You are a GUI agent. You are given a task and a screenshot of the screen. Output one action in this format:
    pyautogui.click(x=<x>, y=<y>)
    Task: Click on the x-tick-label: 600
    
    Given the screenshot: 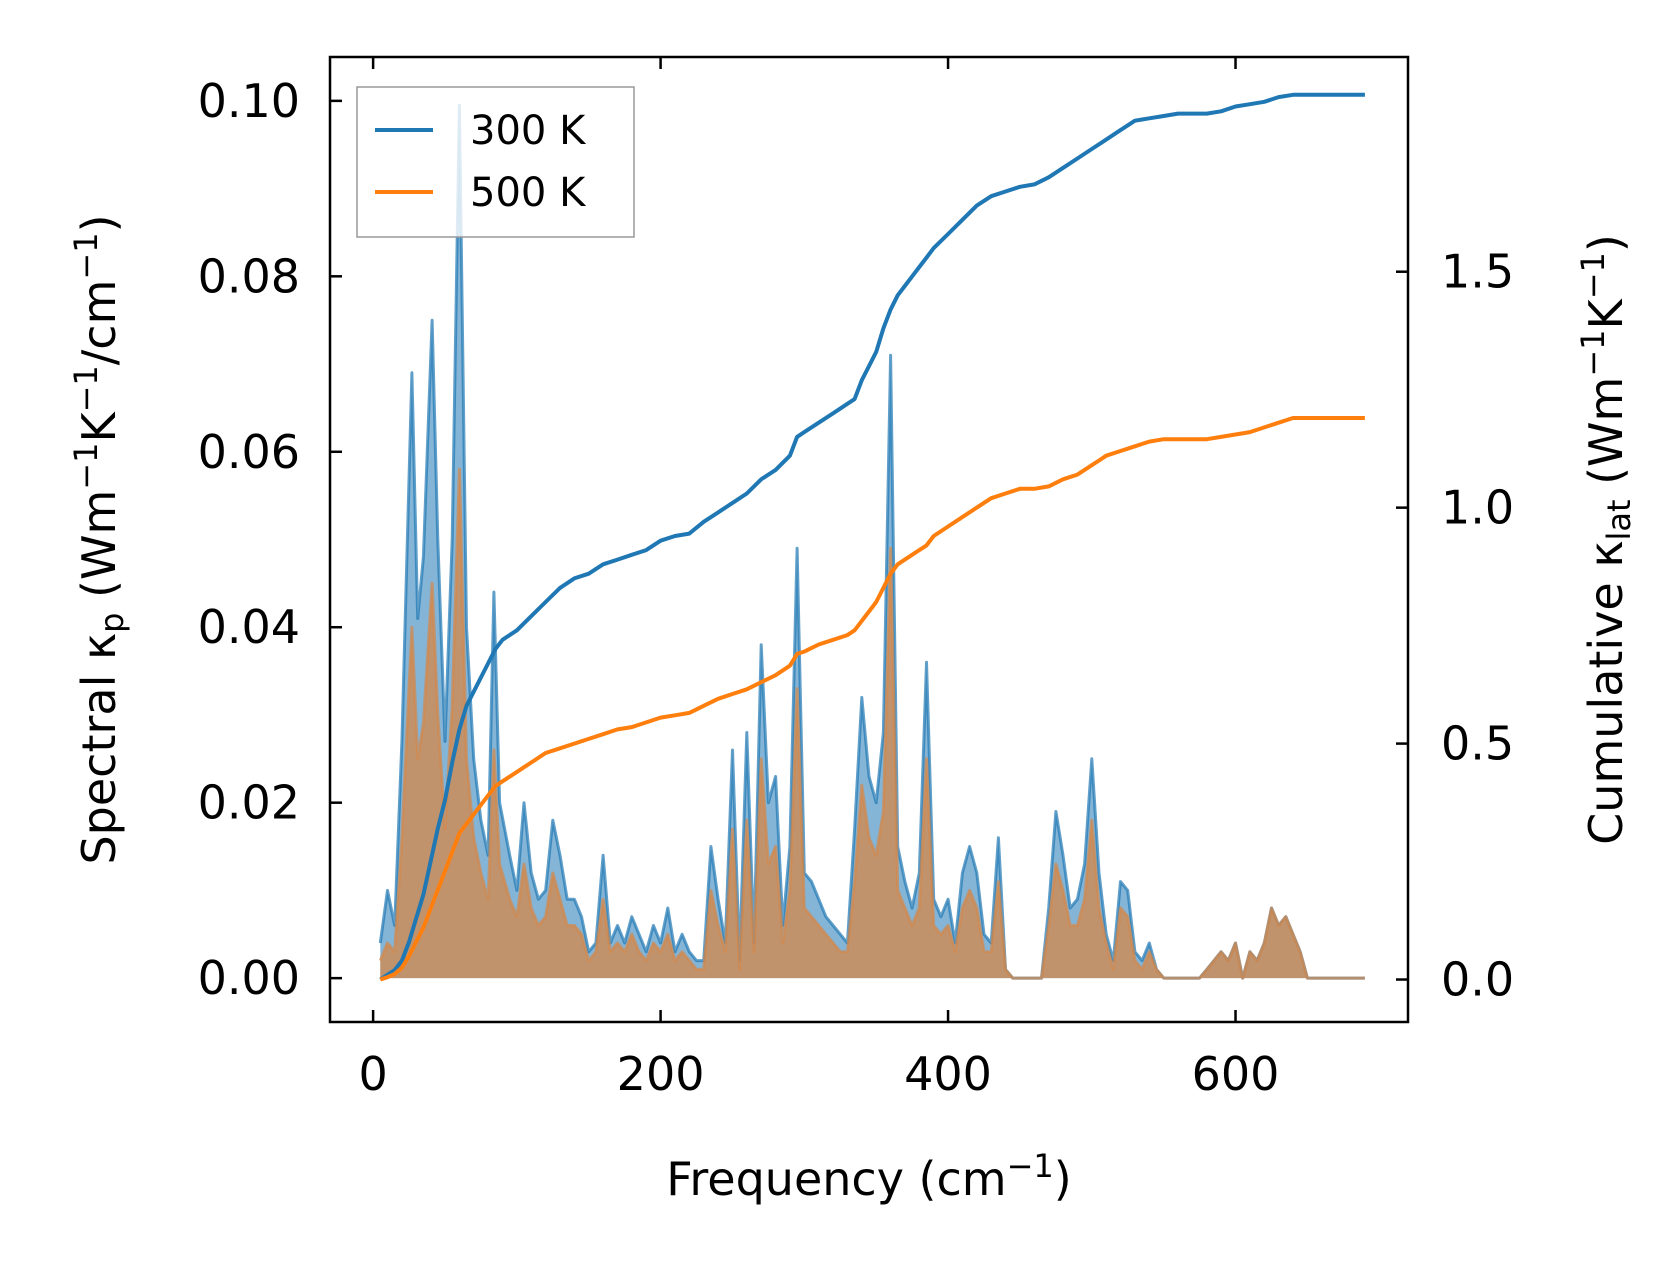 What is the action you would take?
    pyautogui.click(x=1236, y=1074)
    